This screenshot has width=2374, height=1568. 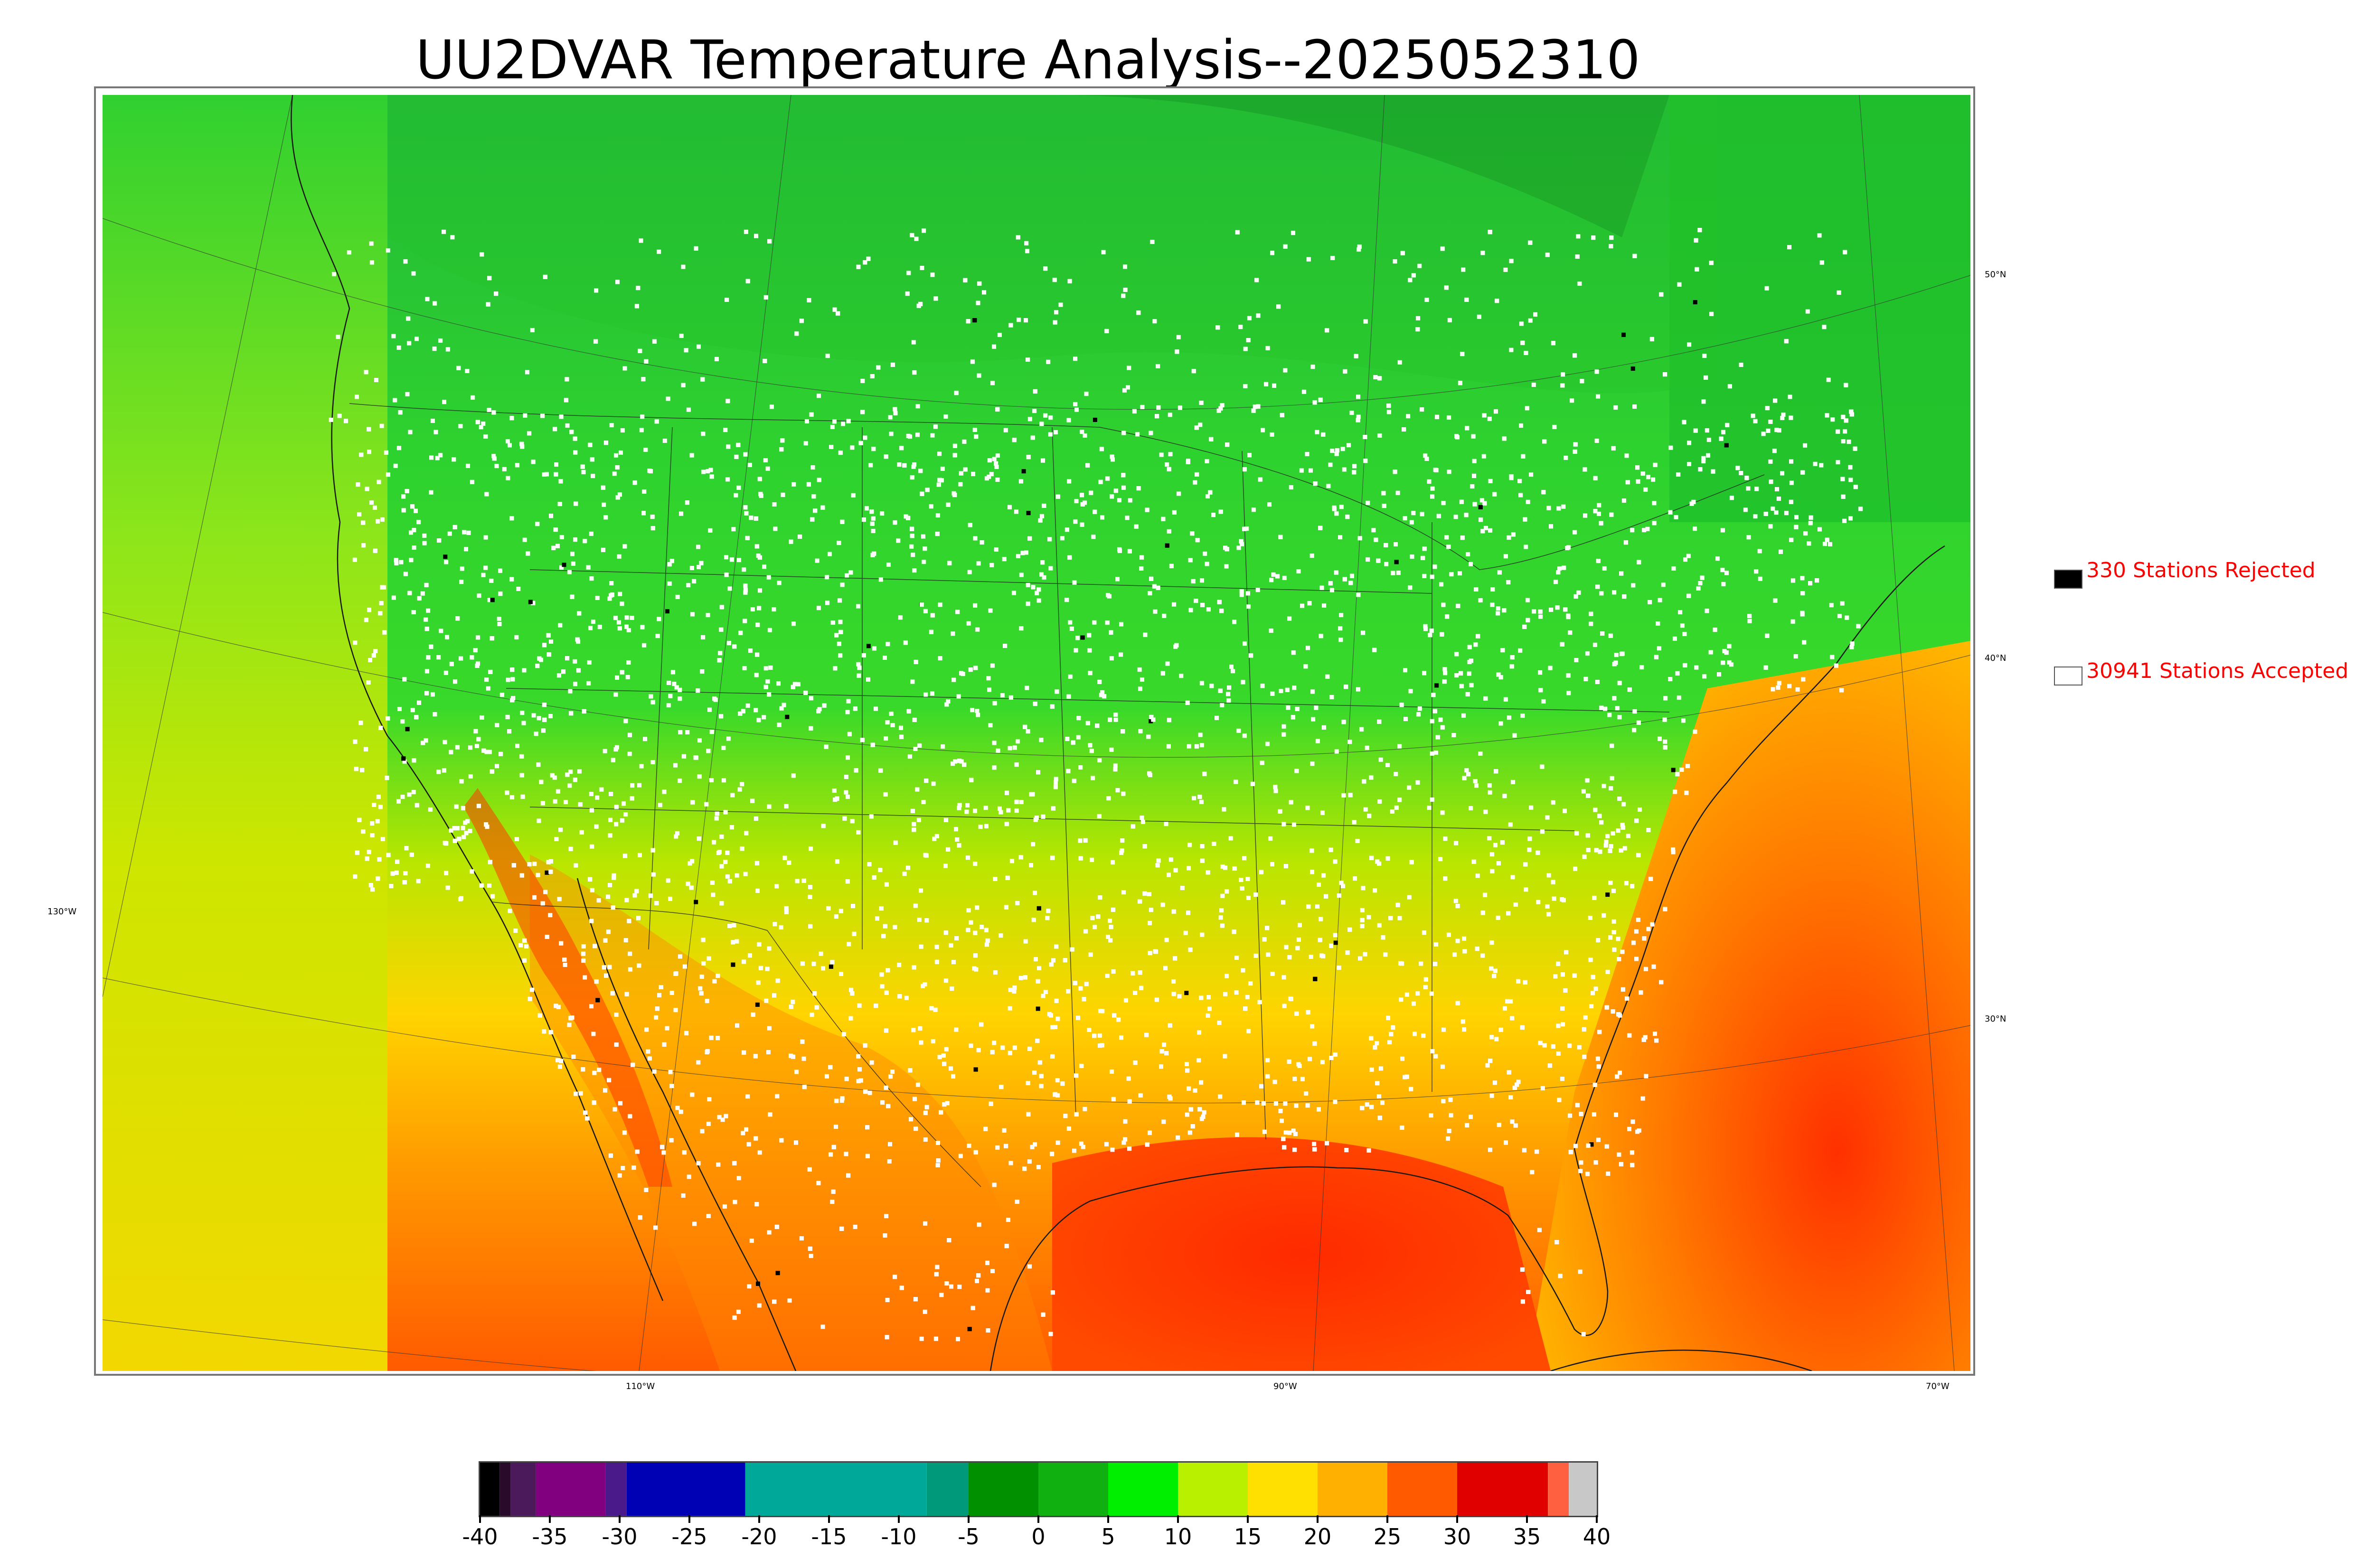 I want to click on map-title: UU2DVAR Temperature Analysis--2025052310, so click(x=1027, y=60).